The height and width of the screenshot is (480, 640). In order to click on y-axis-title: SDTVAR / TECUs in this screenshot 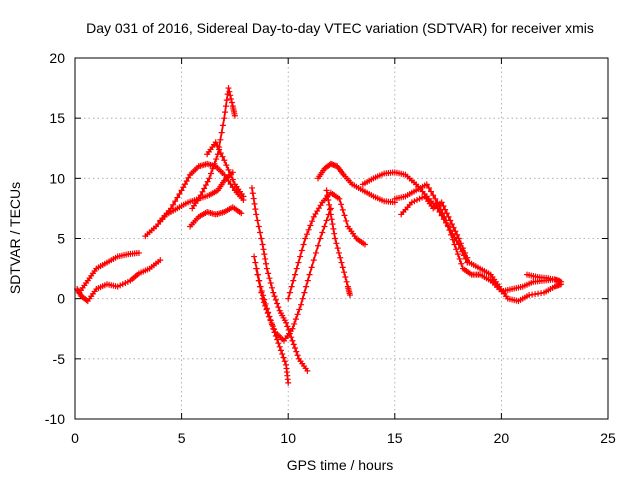, I will do `click(15, 238)`.